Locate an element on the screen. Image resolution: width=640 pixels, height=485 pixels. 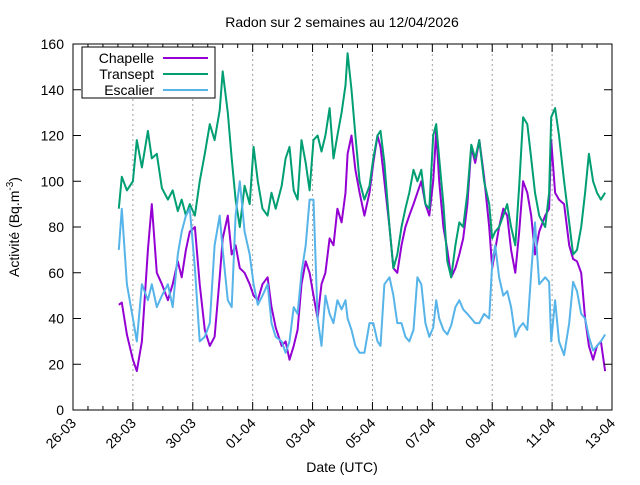
y-axis-label-main: Activité (Bq.m is located at coordinates (14, 234).